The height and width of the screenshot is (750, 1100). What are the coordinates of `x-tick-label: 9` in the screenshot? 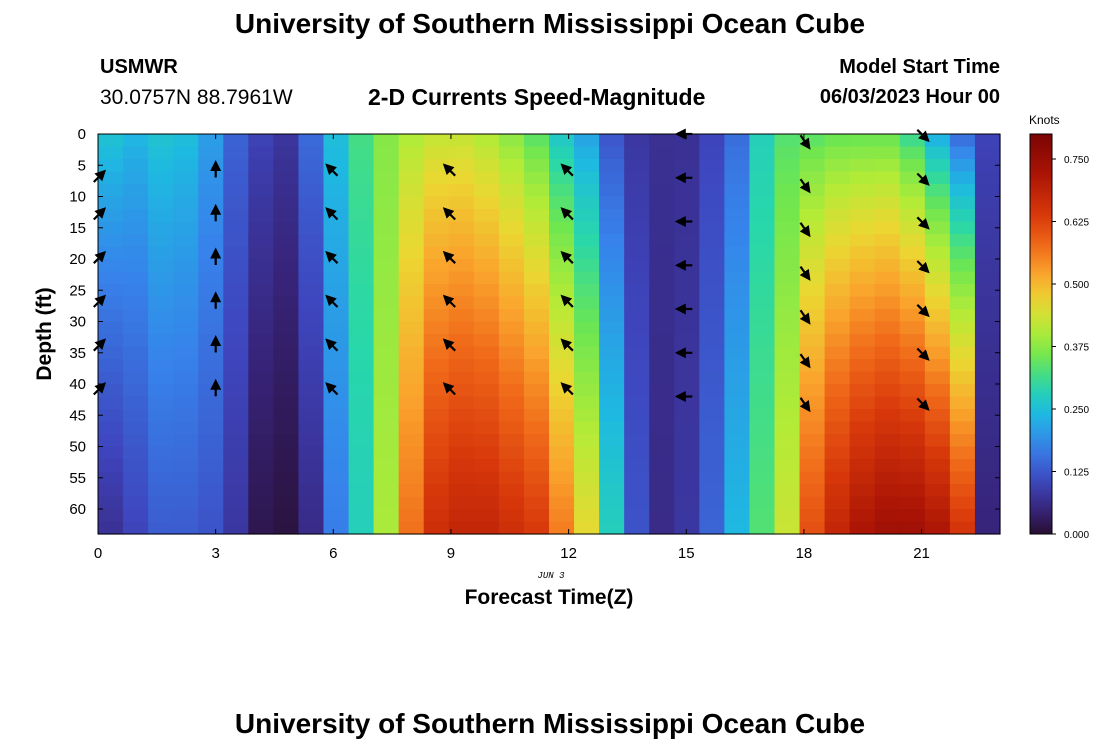 It's located at (451, 553).